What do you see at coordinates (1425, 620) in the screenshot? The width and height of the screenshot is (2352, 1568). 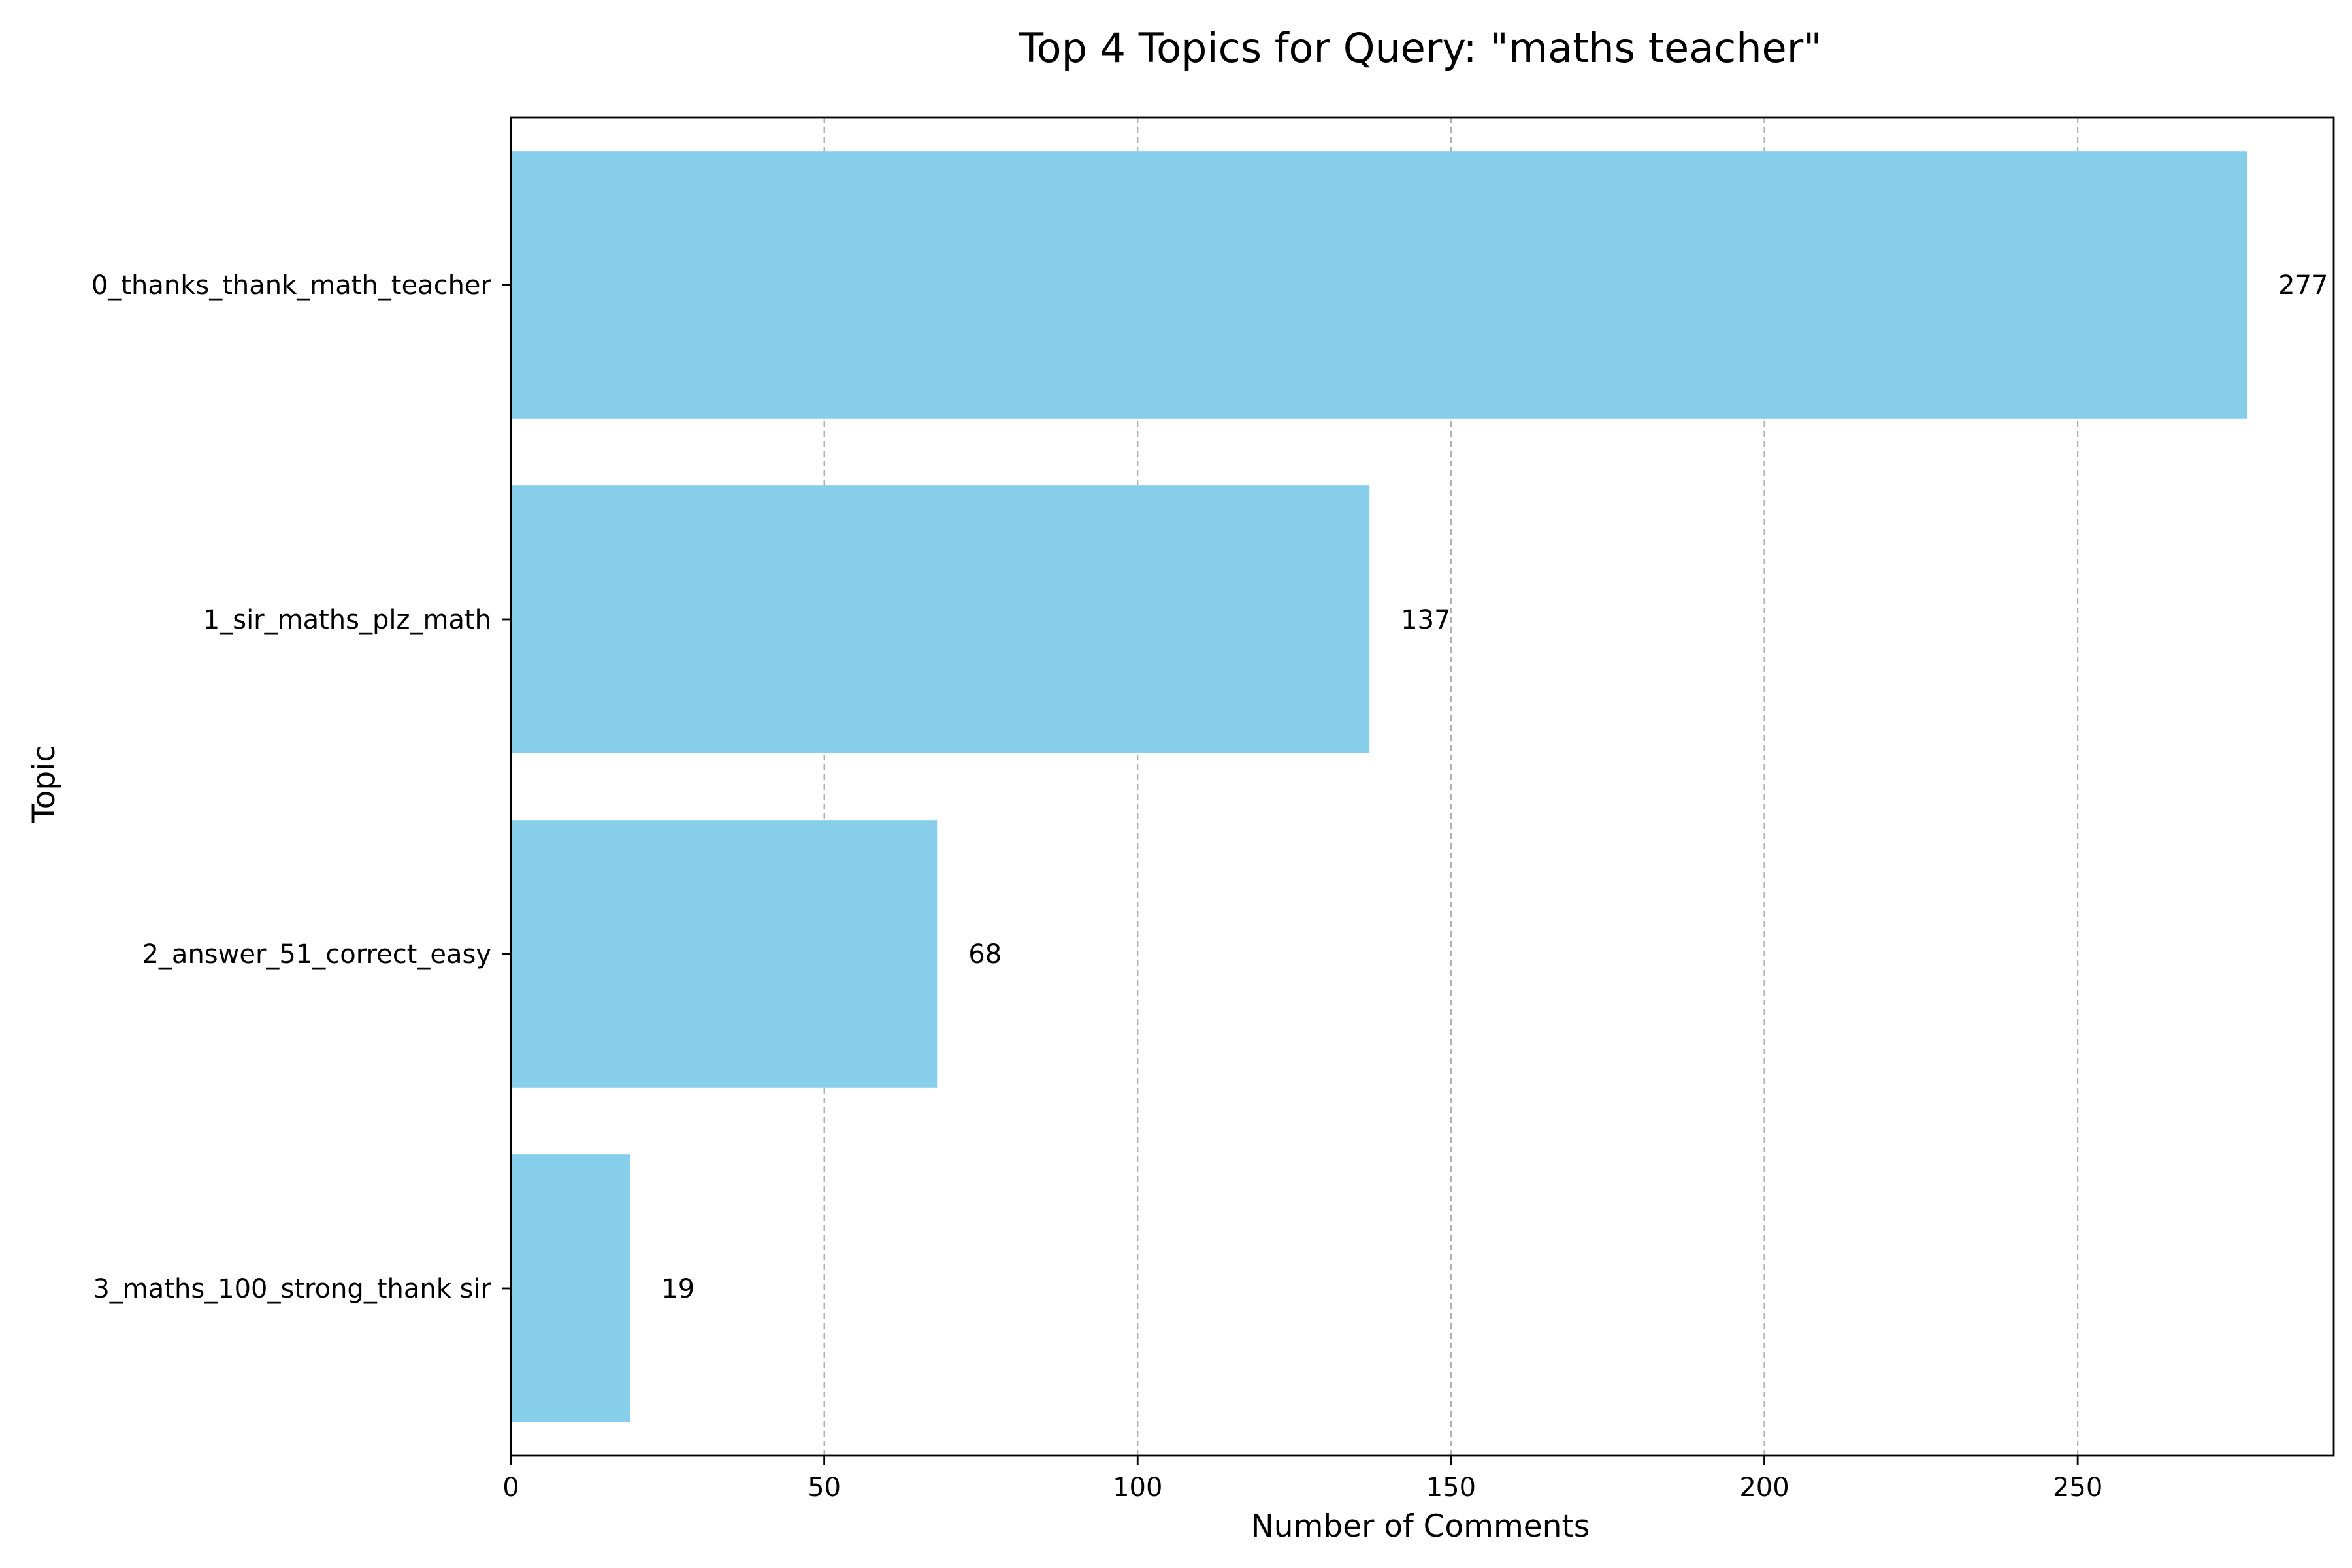 I see `bar-data-label: 137` at bounding box center [1425, 620].